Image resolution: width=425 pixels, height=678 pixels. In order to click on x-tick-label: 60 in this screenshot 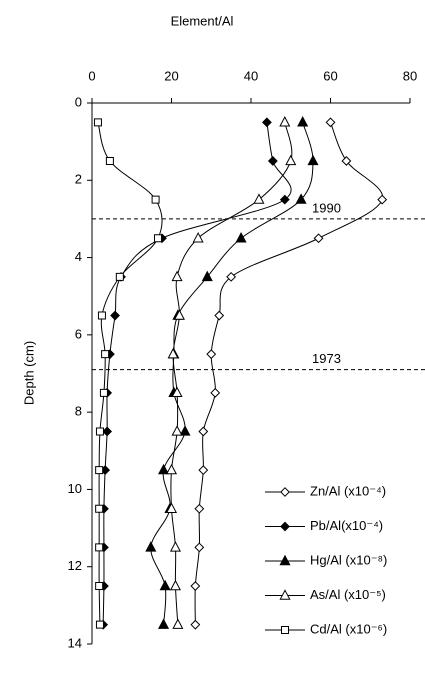, I will do `click(330, 75)`.